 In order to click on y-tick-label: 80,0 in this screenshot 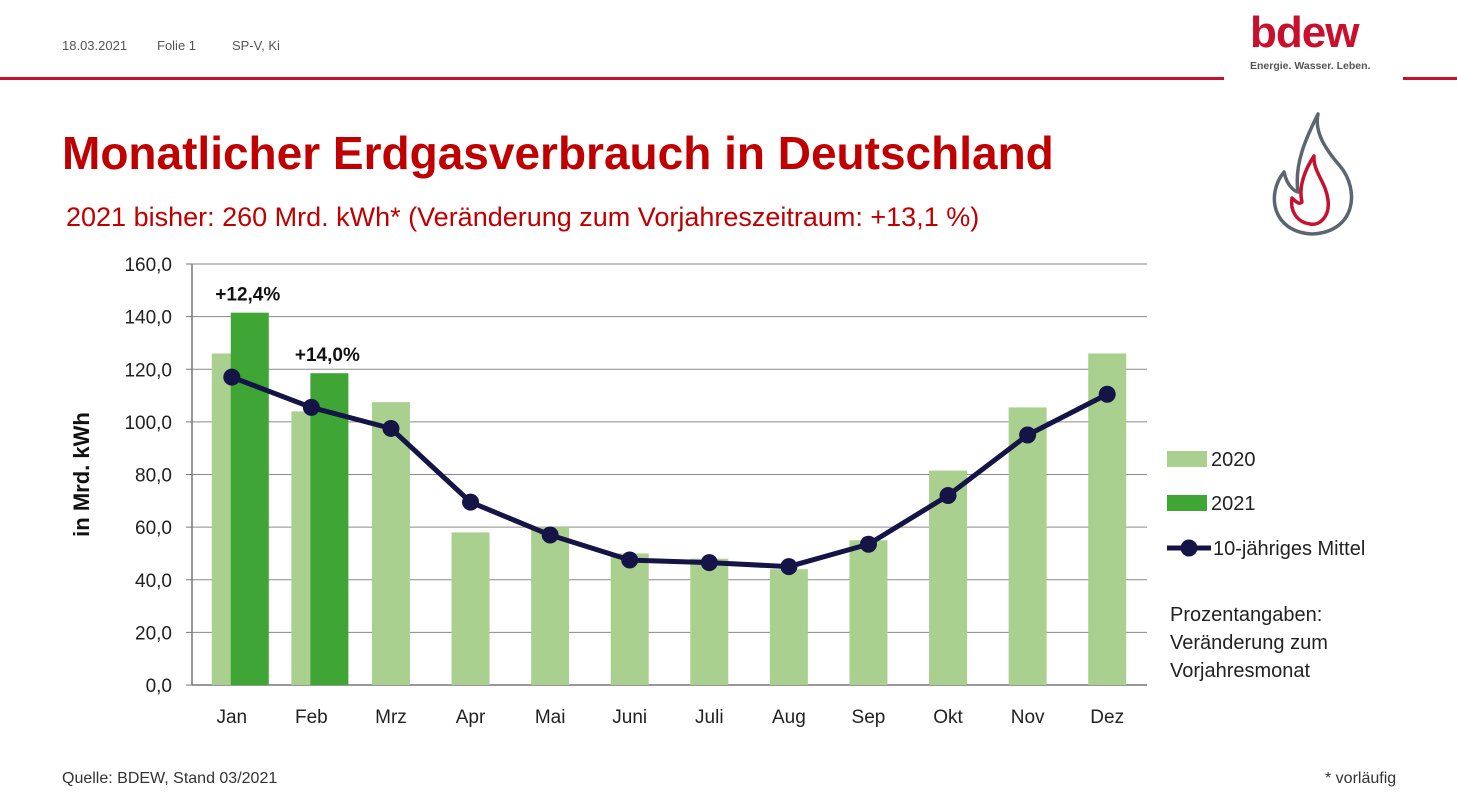, I will do `click(153, 476)`.